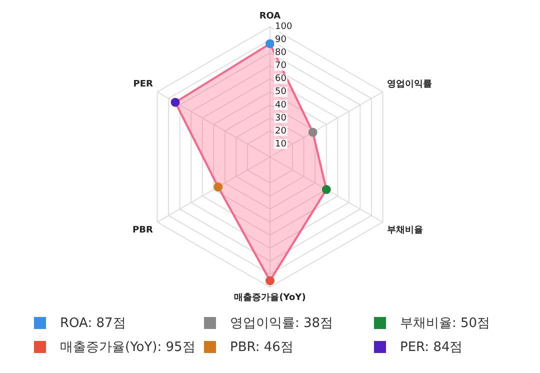  Describe the element at coordinates (262, 347) in the screenshot. I see `text: PBR: 46점` at that location.